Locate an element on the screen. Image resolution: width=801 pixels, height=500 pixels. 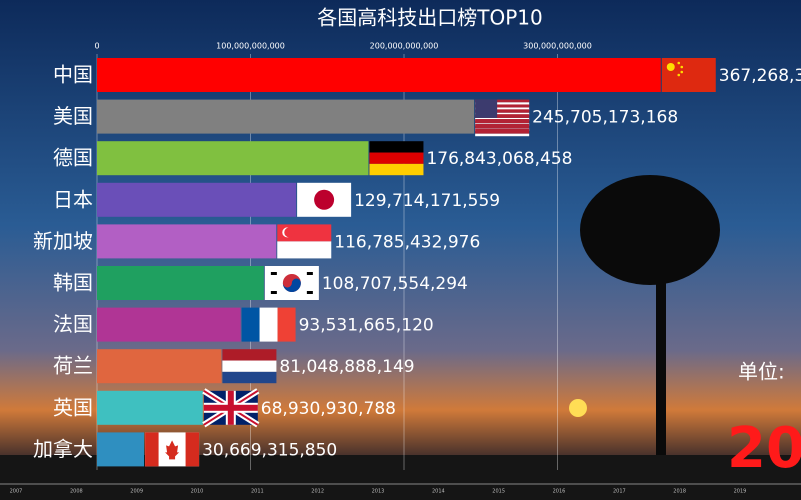
timeline-label: 2010 is located at coordinates (197, 492).